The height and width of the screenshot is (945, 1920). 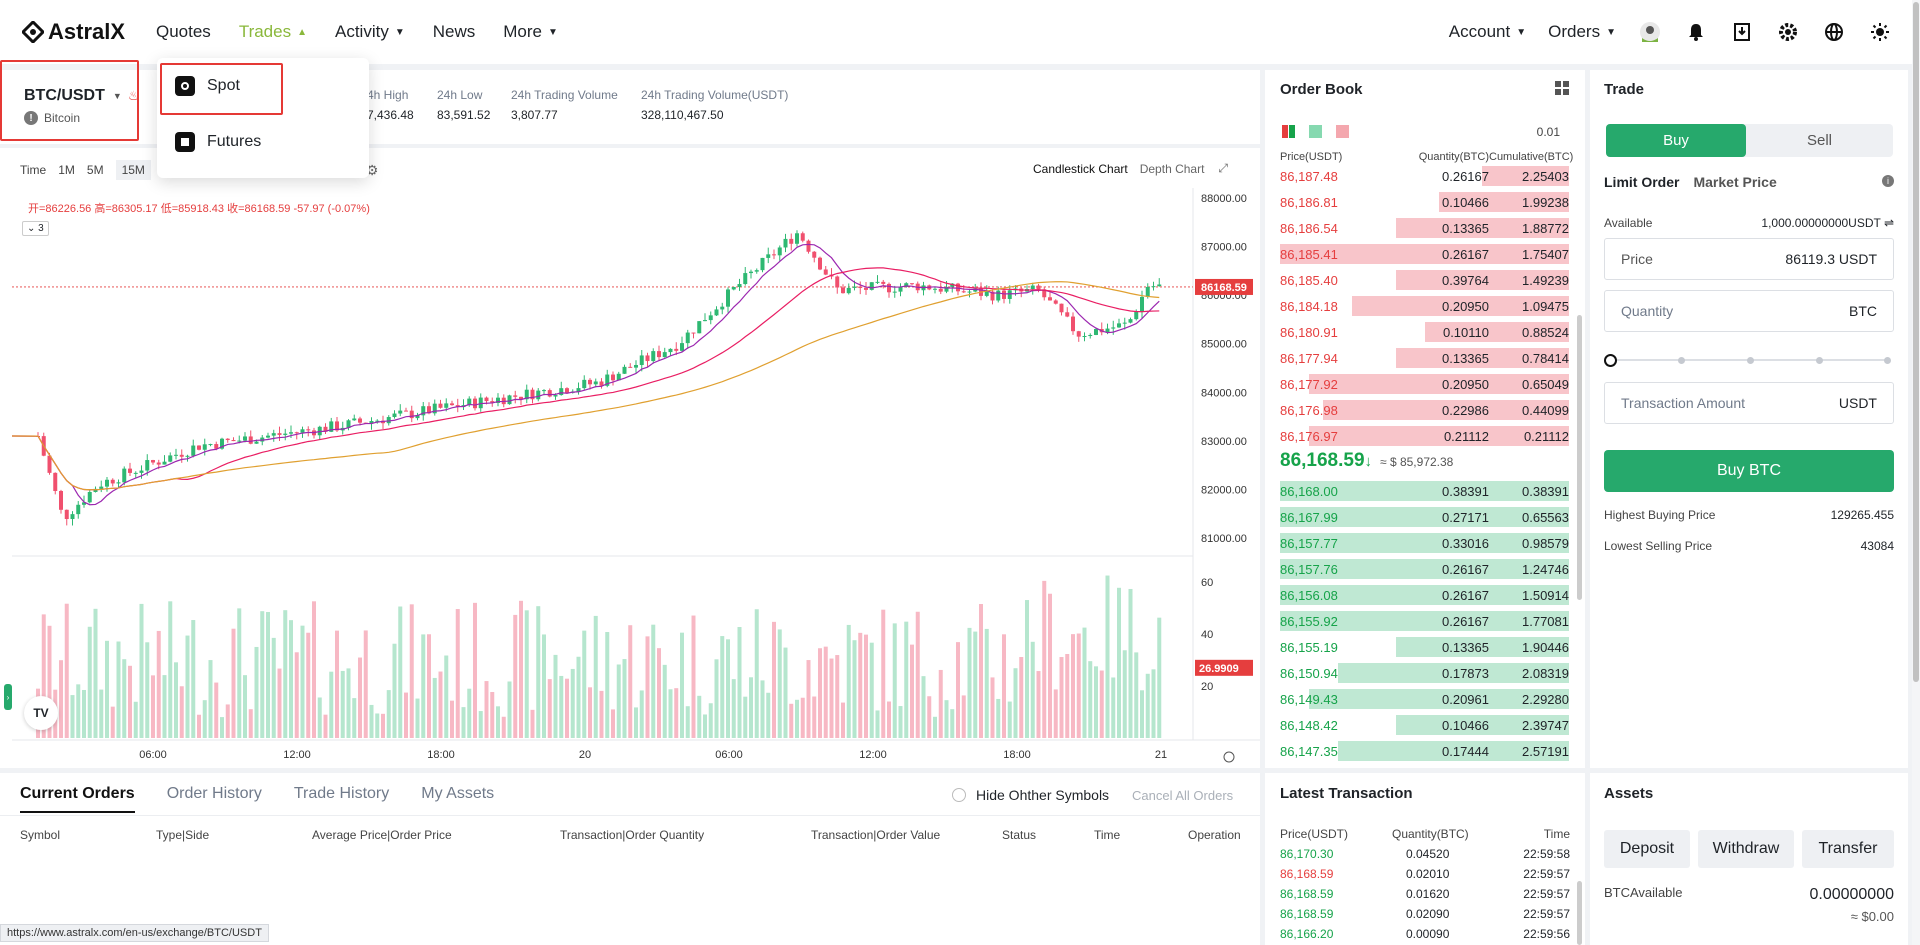 I want to click on slider-knob, so click(x=1610, y=360).